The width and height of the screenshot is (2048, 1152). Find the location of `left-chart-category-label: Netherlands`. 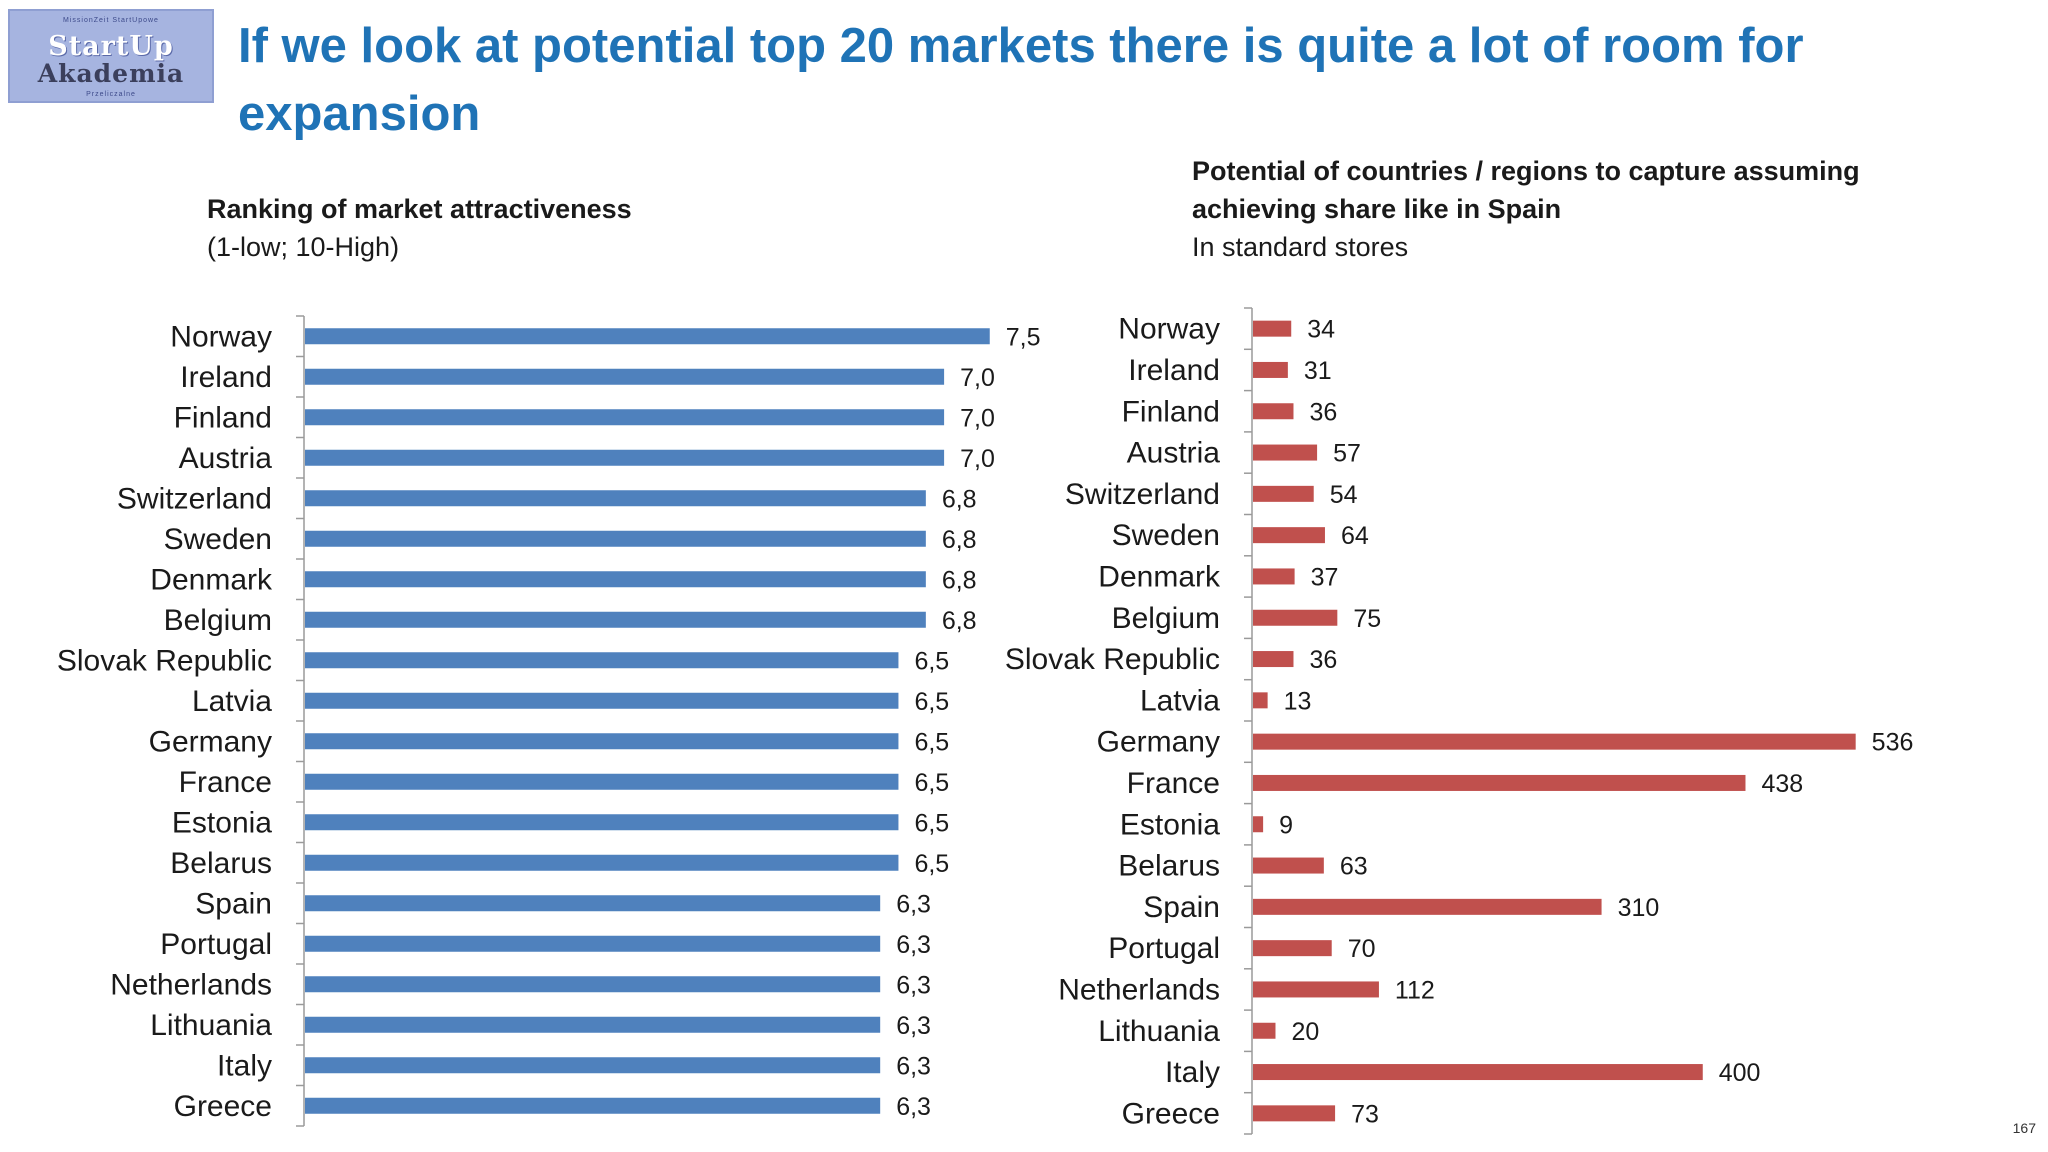

left-chart-category-label: Netherlands is located at coordinates (191, 984).